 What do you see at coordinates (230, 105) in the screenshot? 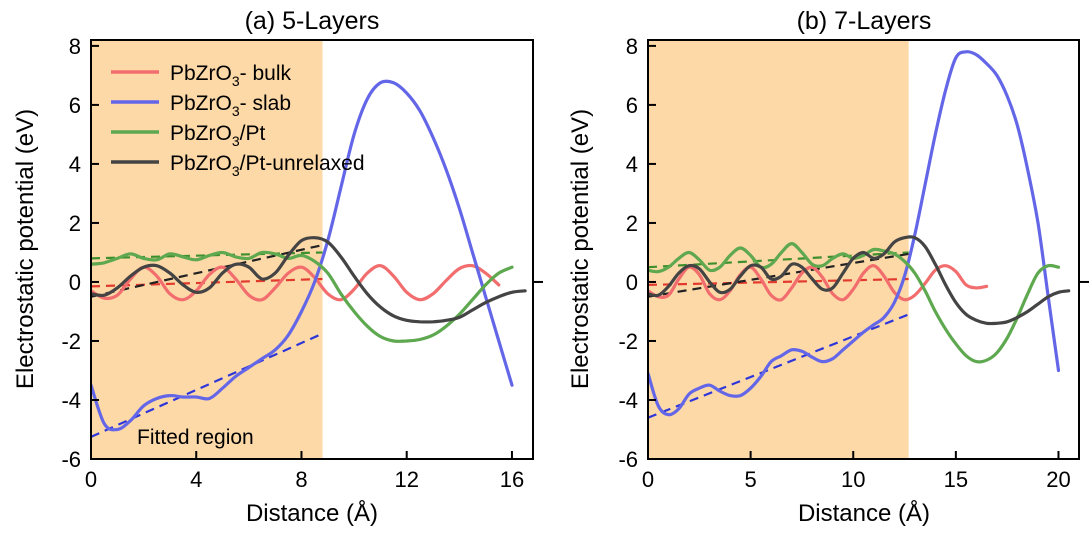
I see `legend-label: PbZrO3- slab` at bounding box center [230, 105].